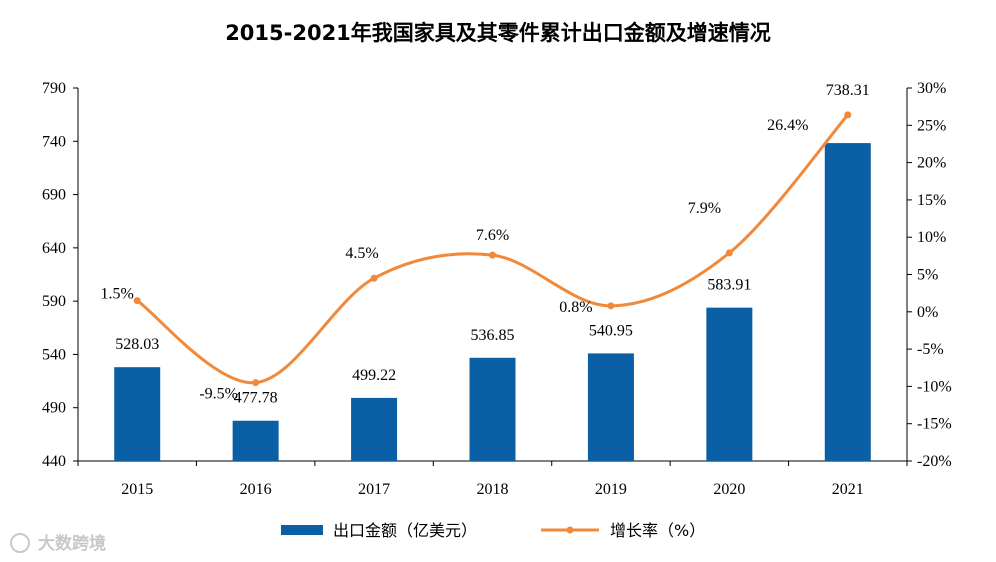  What do you see at coordinates (498, 33) in the screenshot?
I see `chart-title: 2015-2021年我国家具及其零件累计出口金额及增速情况` at bounding box center [498, 33].